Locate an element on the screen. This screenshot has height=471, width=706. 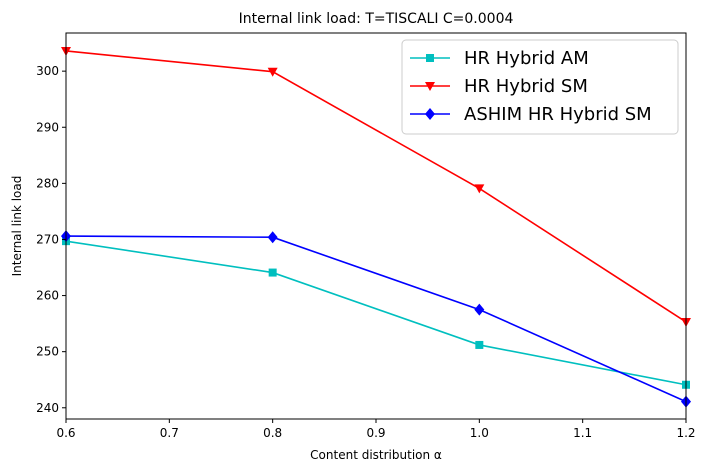
legend-box is located at coordinates (540, 87).